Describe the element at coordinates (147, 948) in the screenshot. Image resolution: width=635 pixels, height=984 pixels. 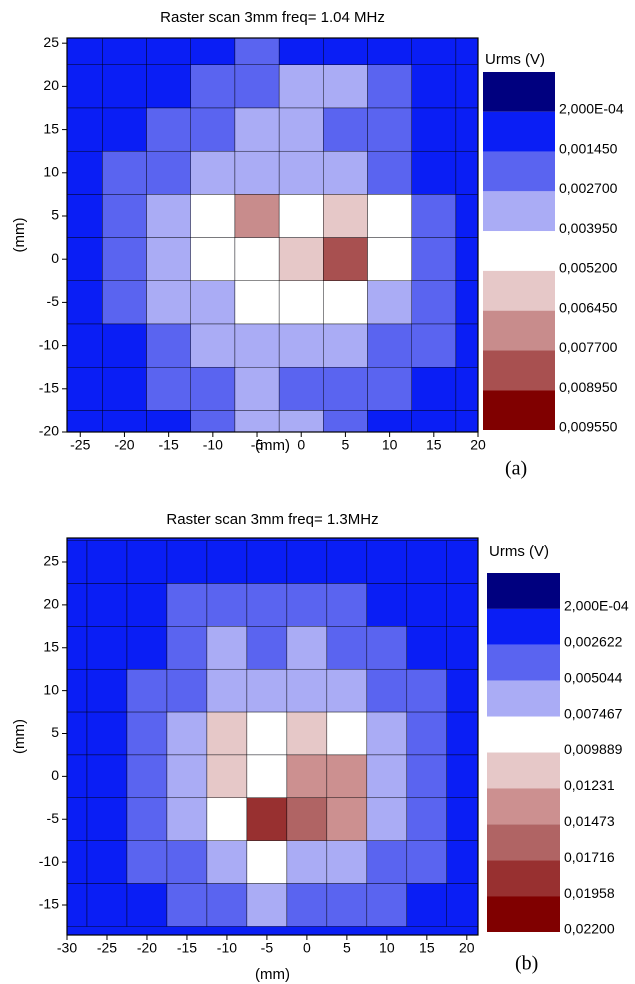
I see `x-tick-label: -20` at that location.